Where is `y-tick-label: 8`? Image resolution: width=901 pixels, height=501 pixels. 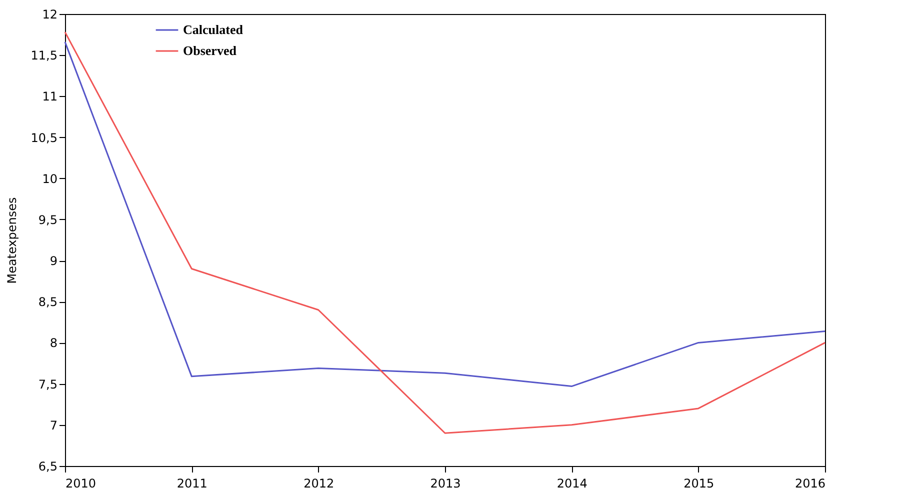 y-tick-label: 8 is located at coordinates (54, 343).